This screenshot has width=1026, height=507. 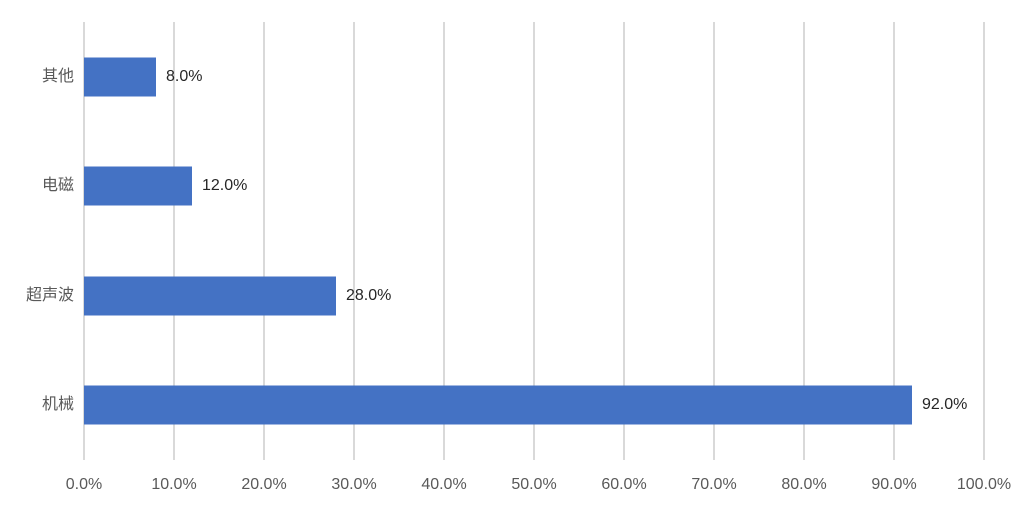 What do you see at coordinates (945, 405) in the screenshot?
I see `data-label: 92.0%` at bounding box center [945, 405].